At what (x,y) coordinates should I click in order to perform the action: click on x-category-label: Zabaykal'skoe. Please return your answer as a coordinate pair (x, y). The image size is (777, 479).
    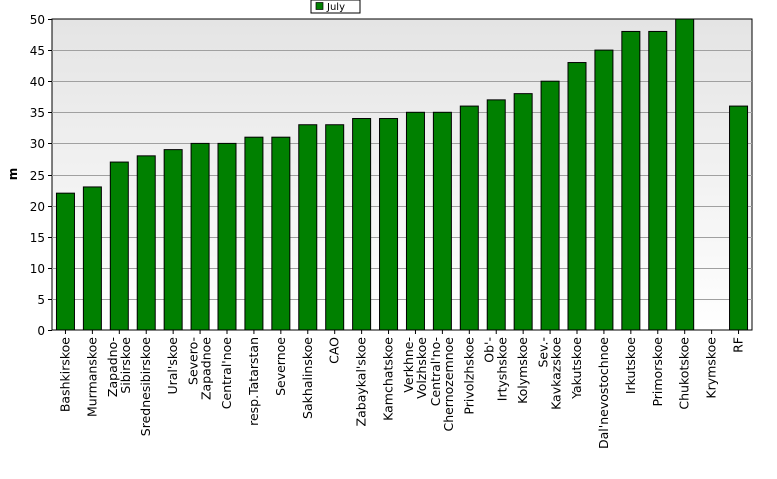
    Looking at the image, I should click on (361, 382).